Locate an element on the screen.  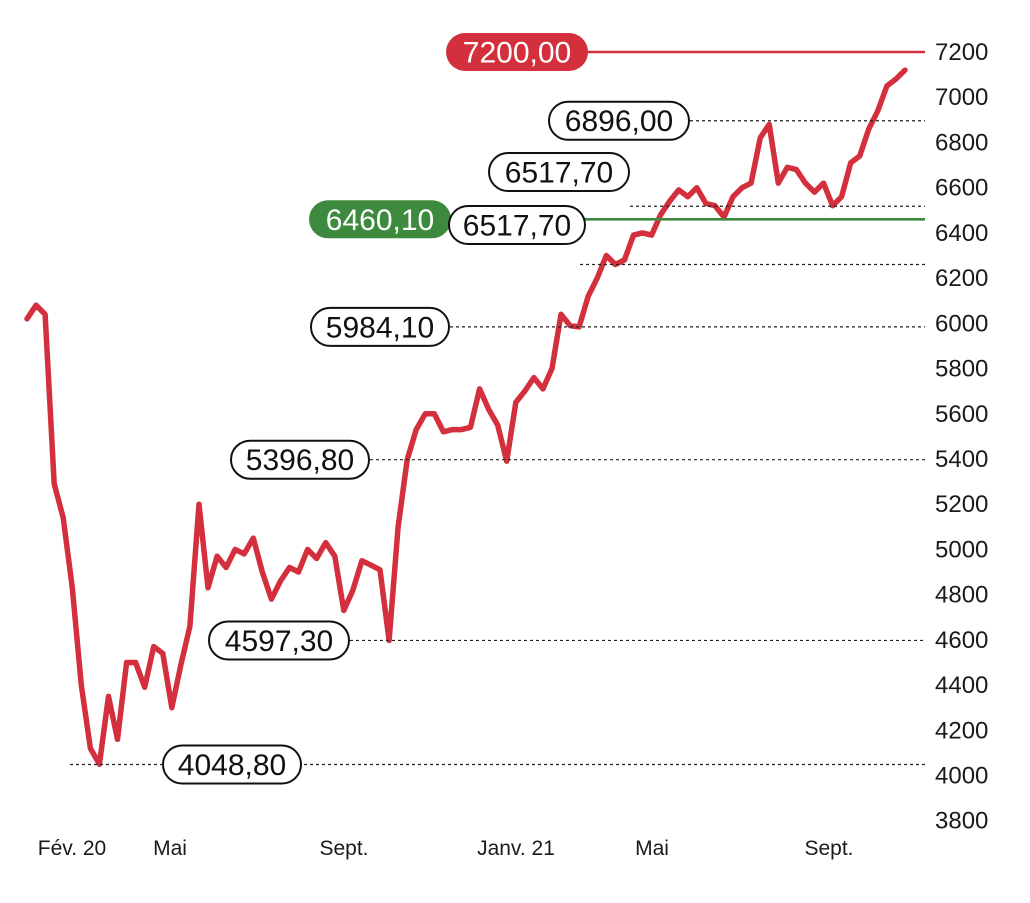
value-badge-mid-high is located at coordinates (559, 172).